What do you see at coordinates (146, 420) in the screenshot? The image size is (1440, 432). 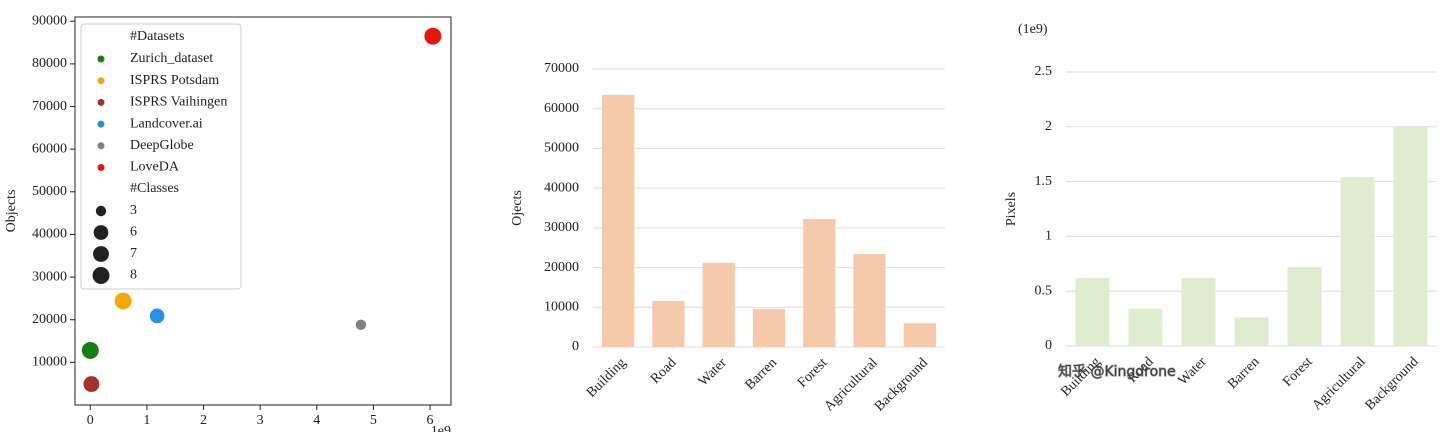 I see `x-tick-label: 1` at bounding box center [146, 420].